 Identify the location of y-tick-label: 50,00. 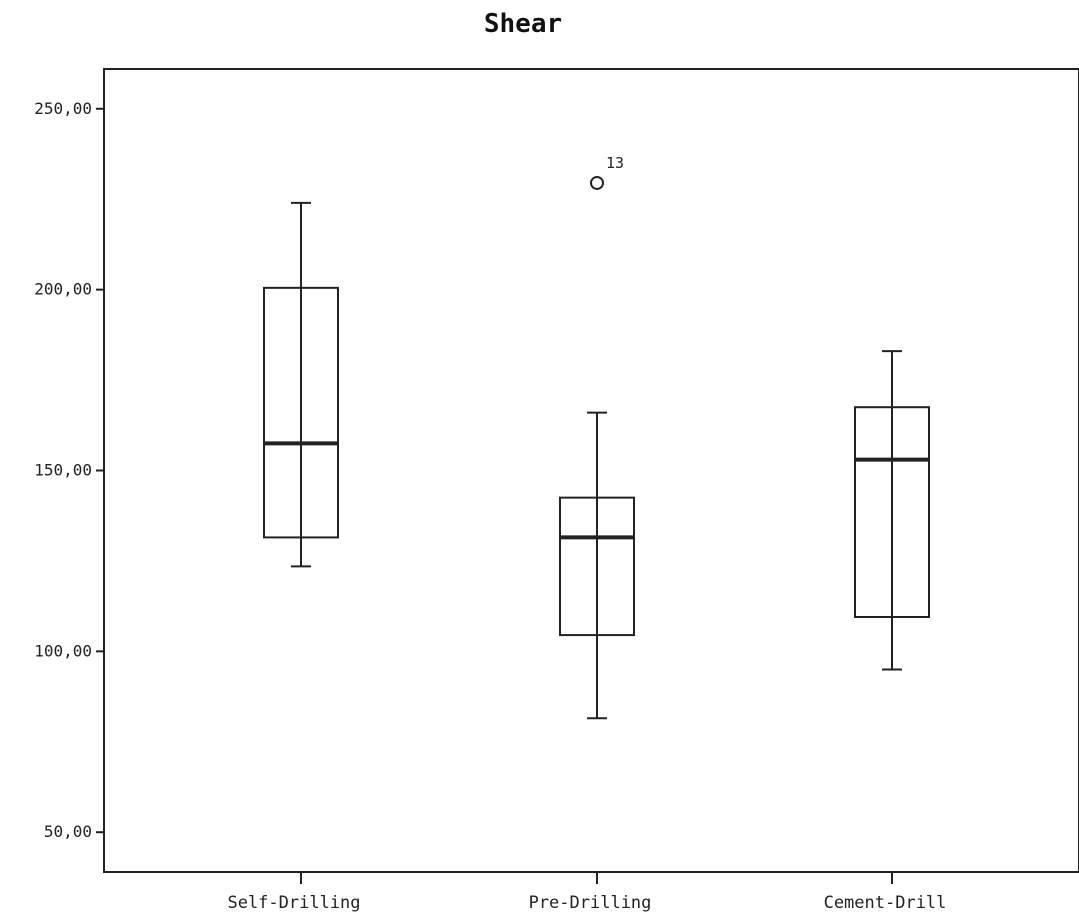
(68, 831).